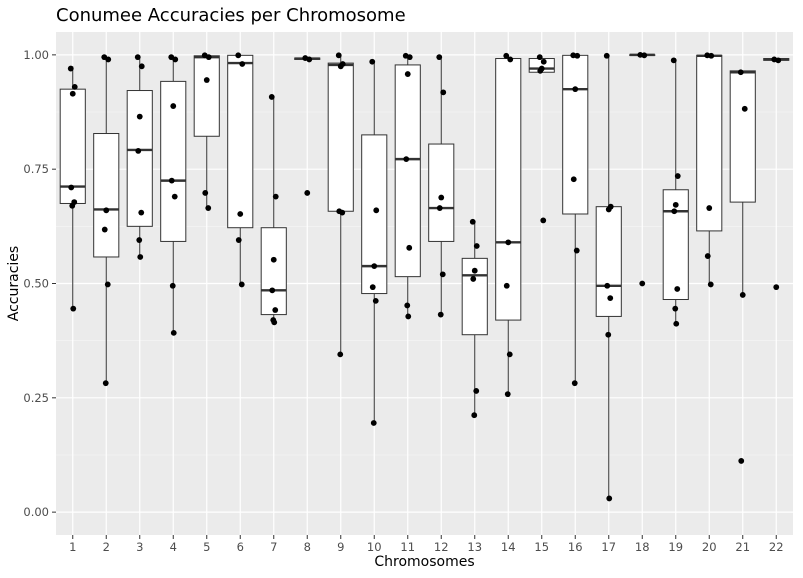  What do you see at coordinates (240, 547) in the screenshot?
I see `x-tick-label: 6` at bounding box center [240, 547].